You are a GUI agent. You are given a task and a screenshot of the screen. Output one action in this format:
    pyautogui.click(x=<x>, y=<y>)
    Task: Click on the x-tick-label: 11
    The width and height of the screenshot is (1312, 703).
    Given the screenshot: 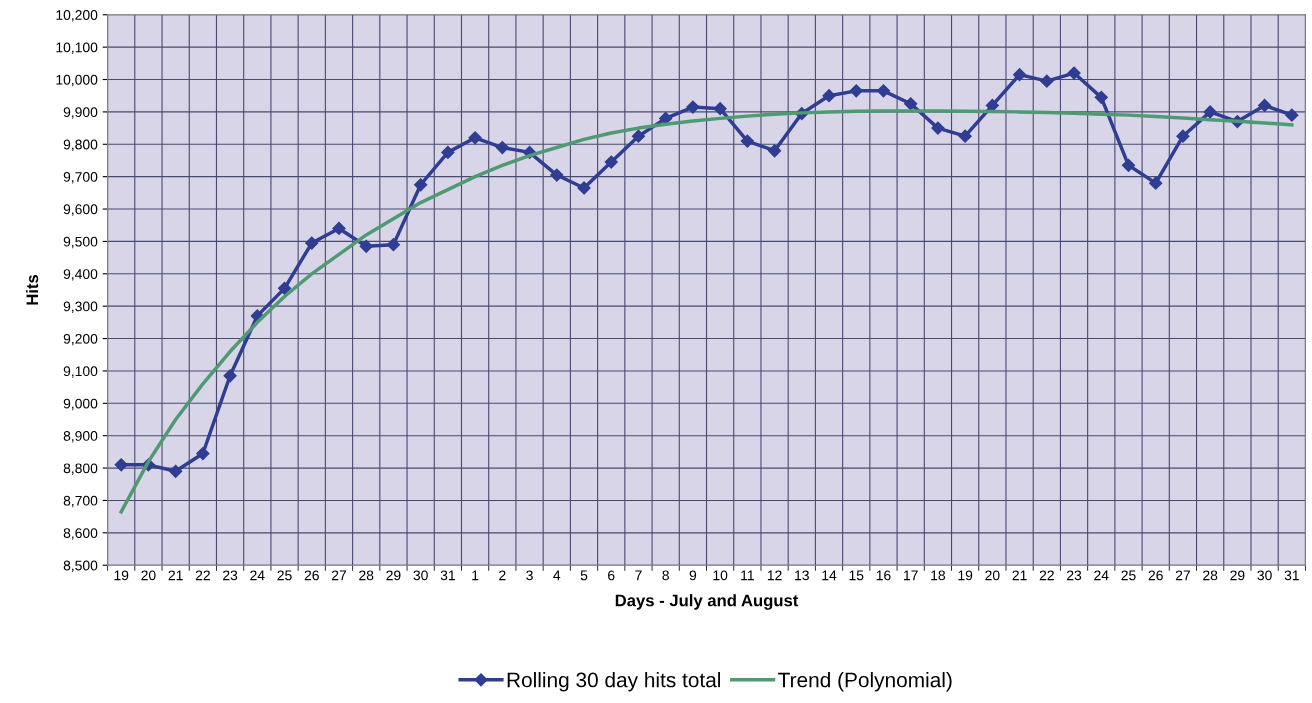 What is the action you would take?
    pyautogui.click(x=747, y=575)
    